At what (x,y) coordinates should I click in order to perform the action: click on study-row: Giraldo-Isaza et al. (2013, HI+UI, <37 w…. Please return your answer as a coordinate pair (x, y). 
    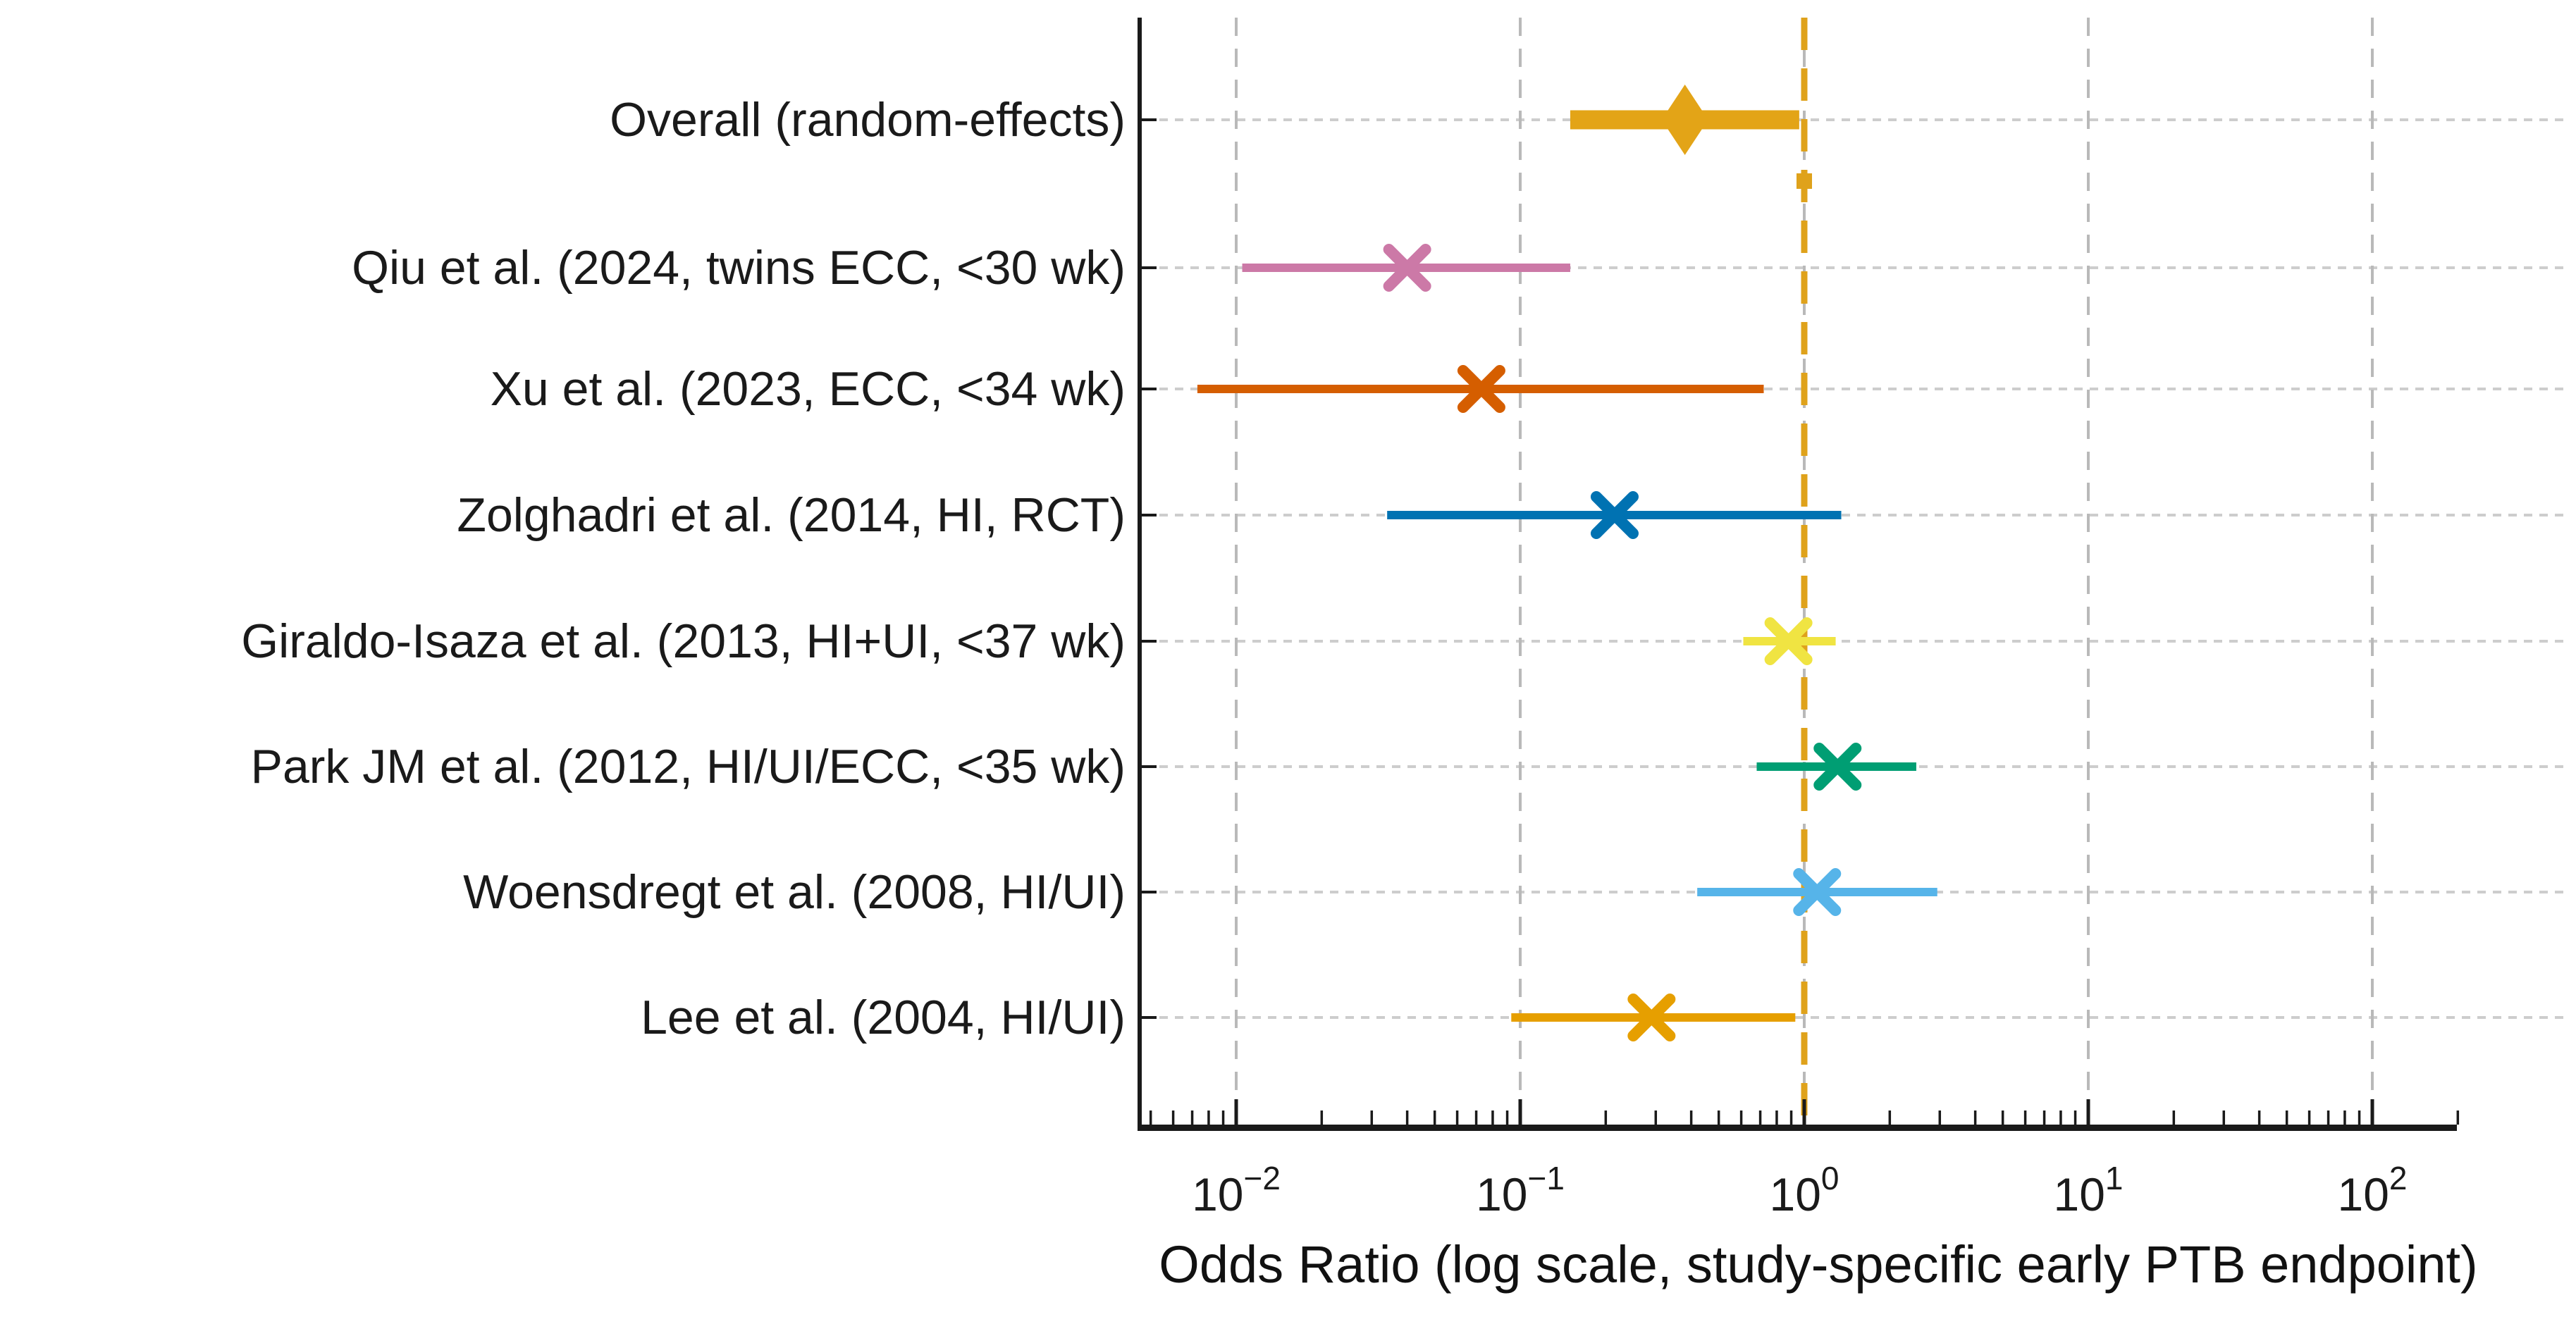
    Looking at the image, I should click on (1038, 641).